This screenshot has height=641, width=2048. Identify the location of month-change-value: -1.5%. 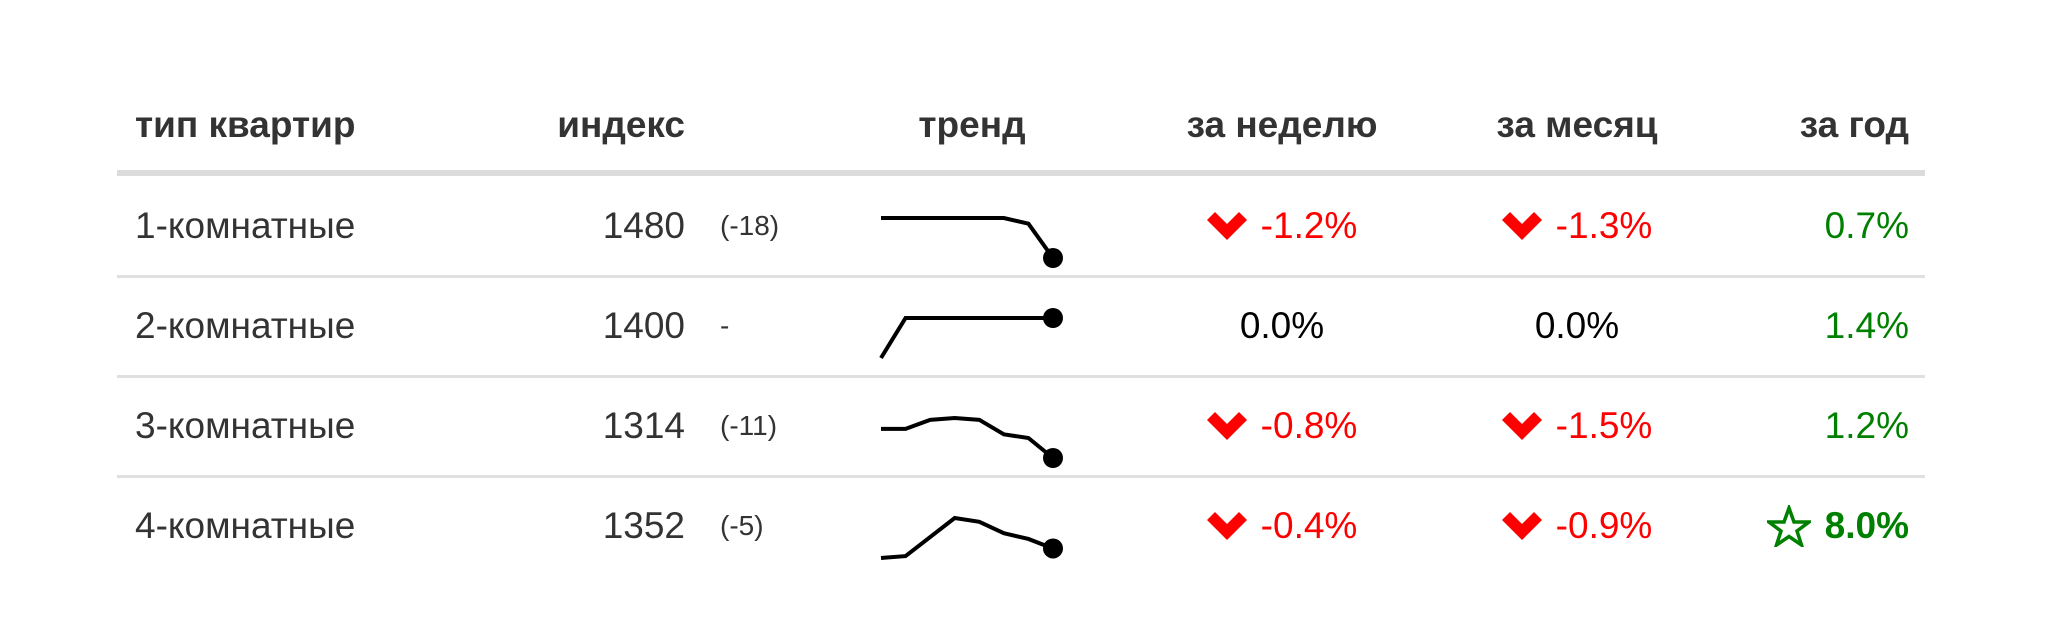
(1604, 425).